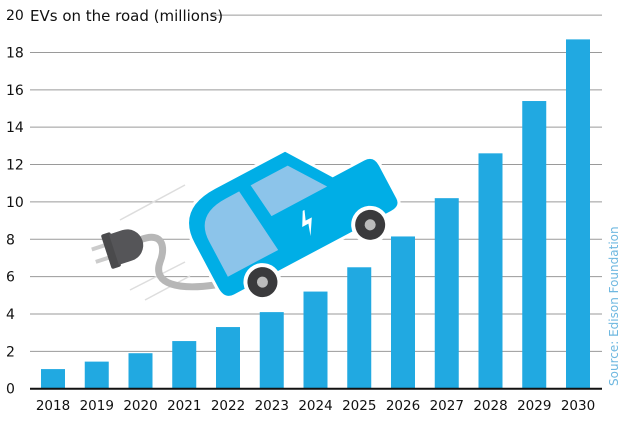  I want to click on x-tick-label: 2026, so click(403, 406).